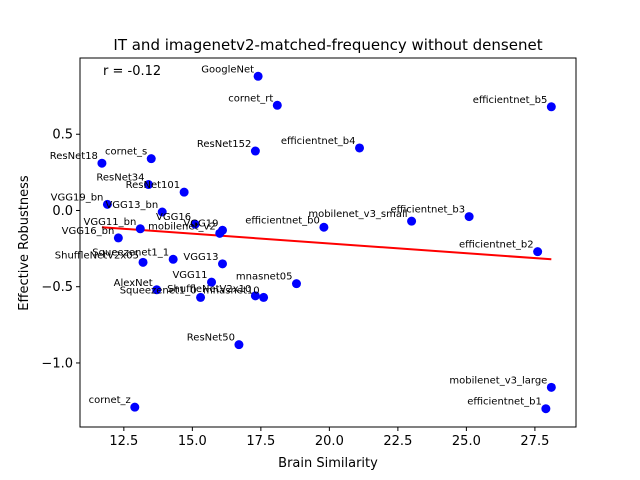  What do you see at coordinates (329, 441) in the screenshot?
I see `x-tick-label: 20.0` at bounding box center [329, 441].